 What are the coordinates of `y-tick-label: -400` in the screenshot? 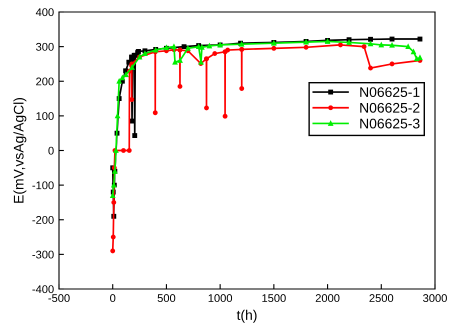 It's located at (43, 289).